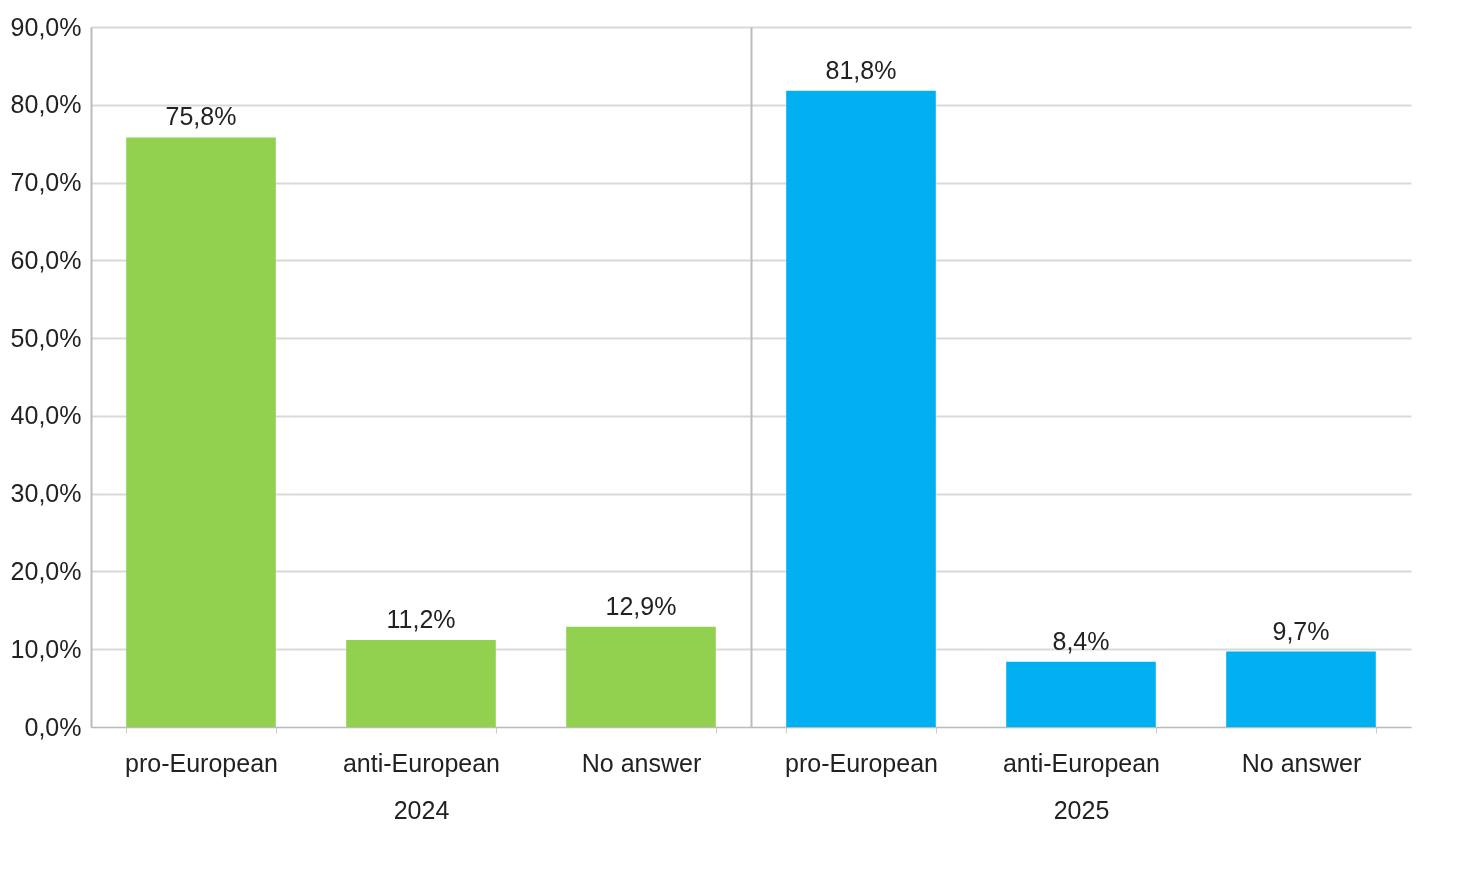  What do you see at coordinates (641, 605) in the screenshot?
I see `data-label: 12,9%` at bounding box center [641, 605].